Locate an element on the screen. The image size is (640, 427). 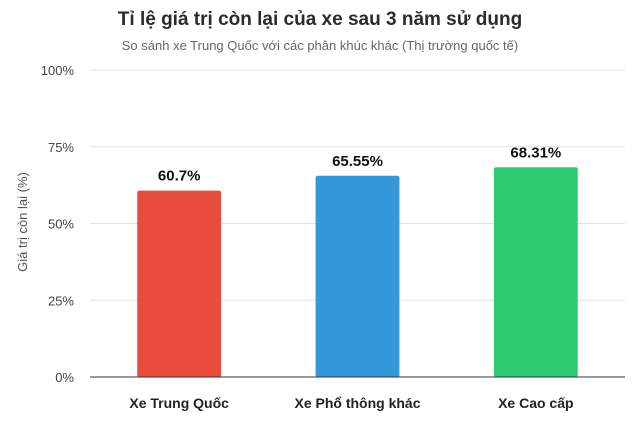
y-tick-label: 0% is located at coordinates (64, 377).